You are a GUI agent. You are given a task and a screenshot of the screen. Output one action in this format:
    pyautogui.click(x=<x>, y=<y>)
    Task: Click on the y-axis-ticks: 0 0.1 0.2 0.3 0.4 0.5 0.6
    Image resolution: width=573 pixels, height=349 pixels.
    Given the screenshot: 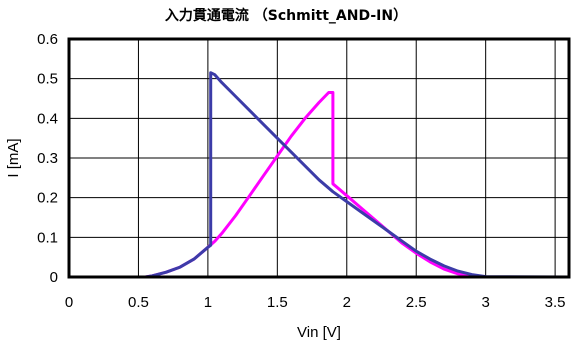 What is the action you would take?
    pyautogui.click(x=47, y=158)
    